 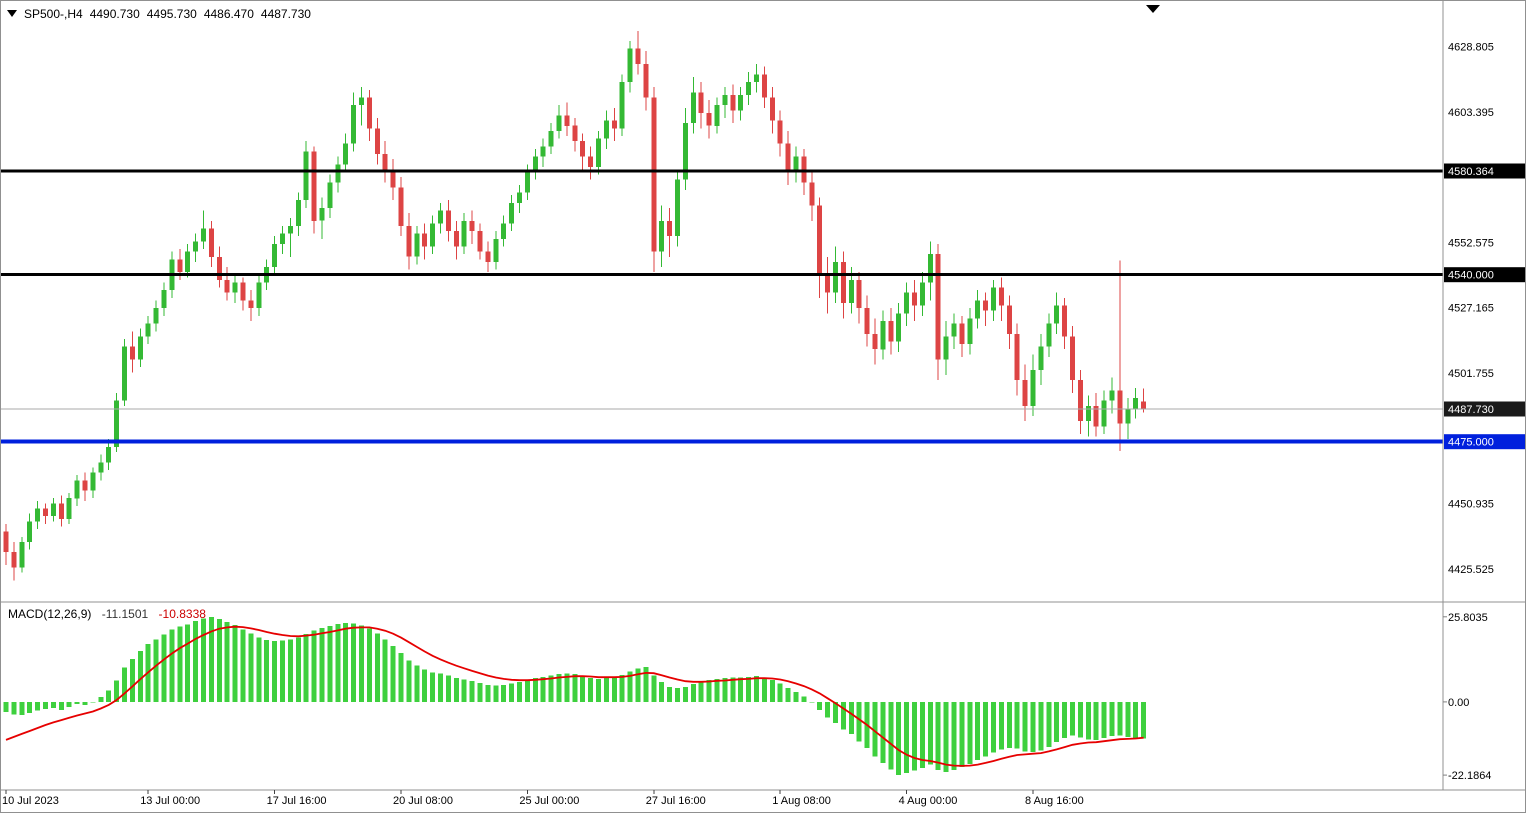 I want to click on macd-histogram, so click(x=575, y=696).